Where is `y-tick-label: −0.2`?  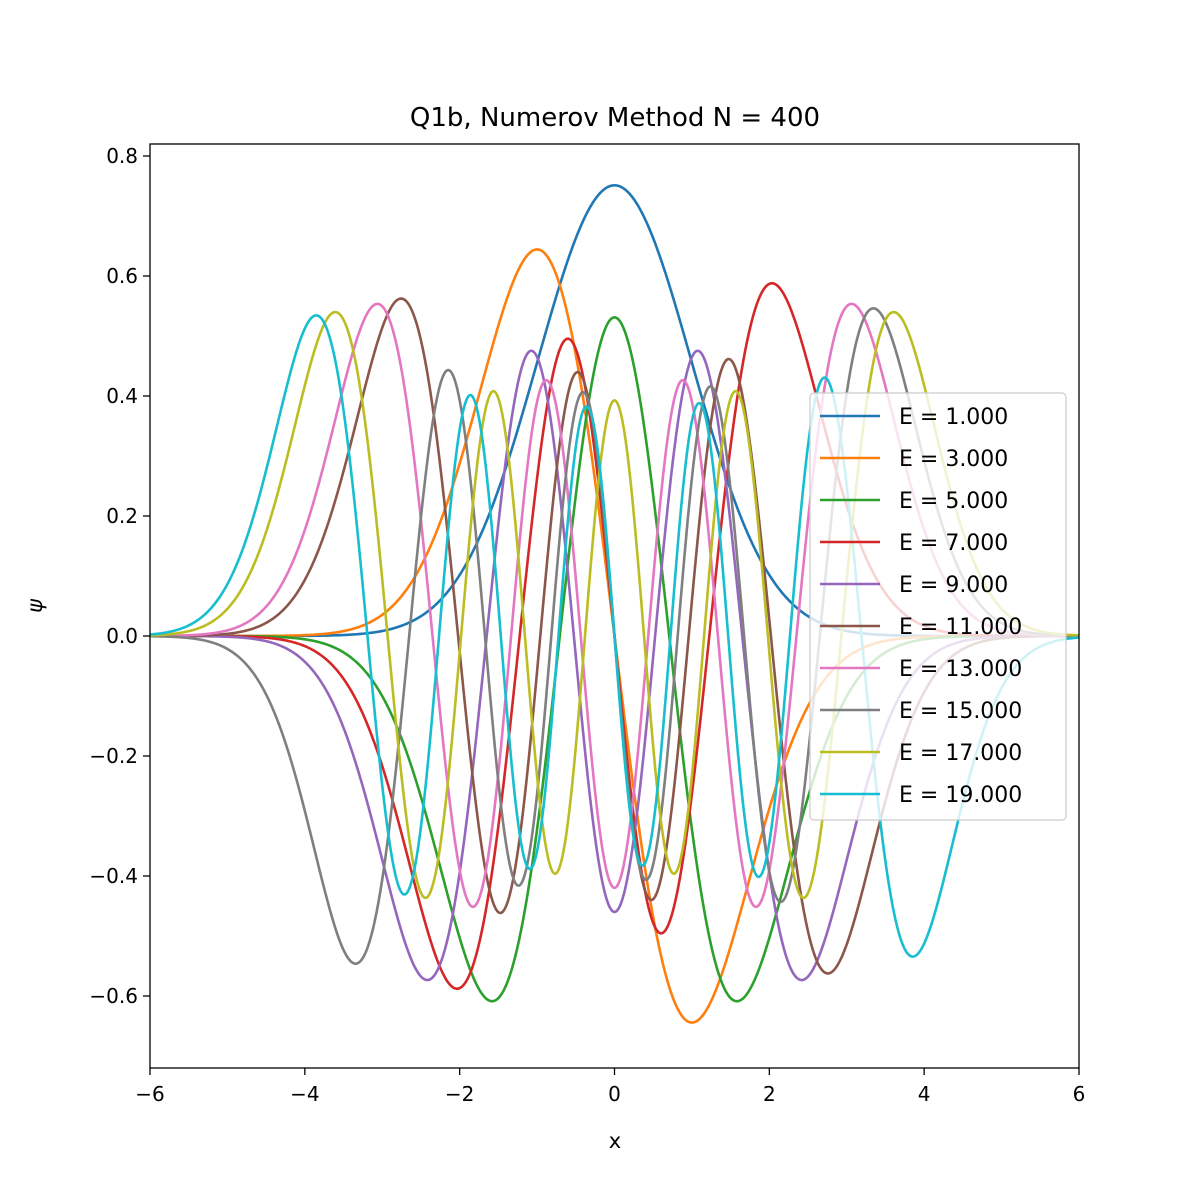
y-tick-label: −0.2 is located at coordinates (113, 756).